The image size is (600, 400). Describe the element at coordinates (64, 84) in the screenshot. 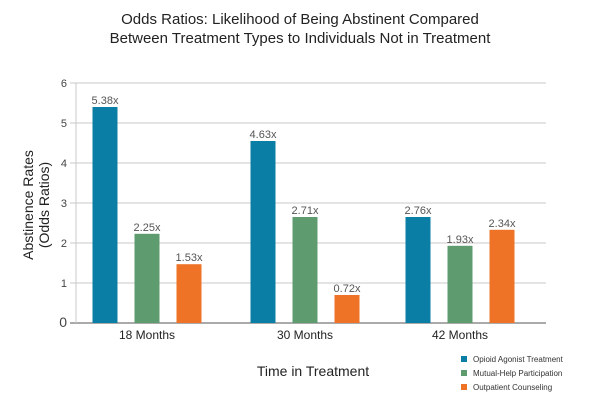

I see `y-tick-label: 6` at that location.